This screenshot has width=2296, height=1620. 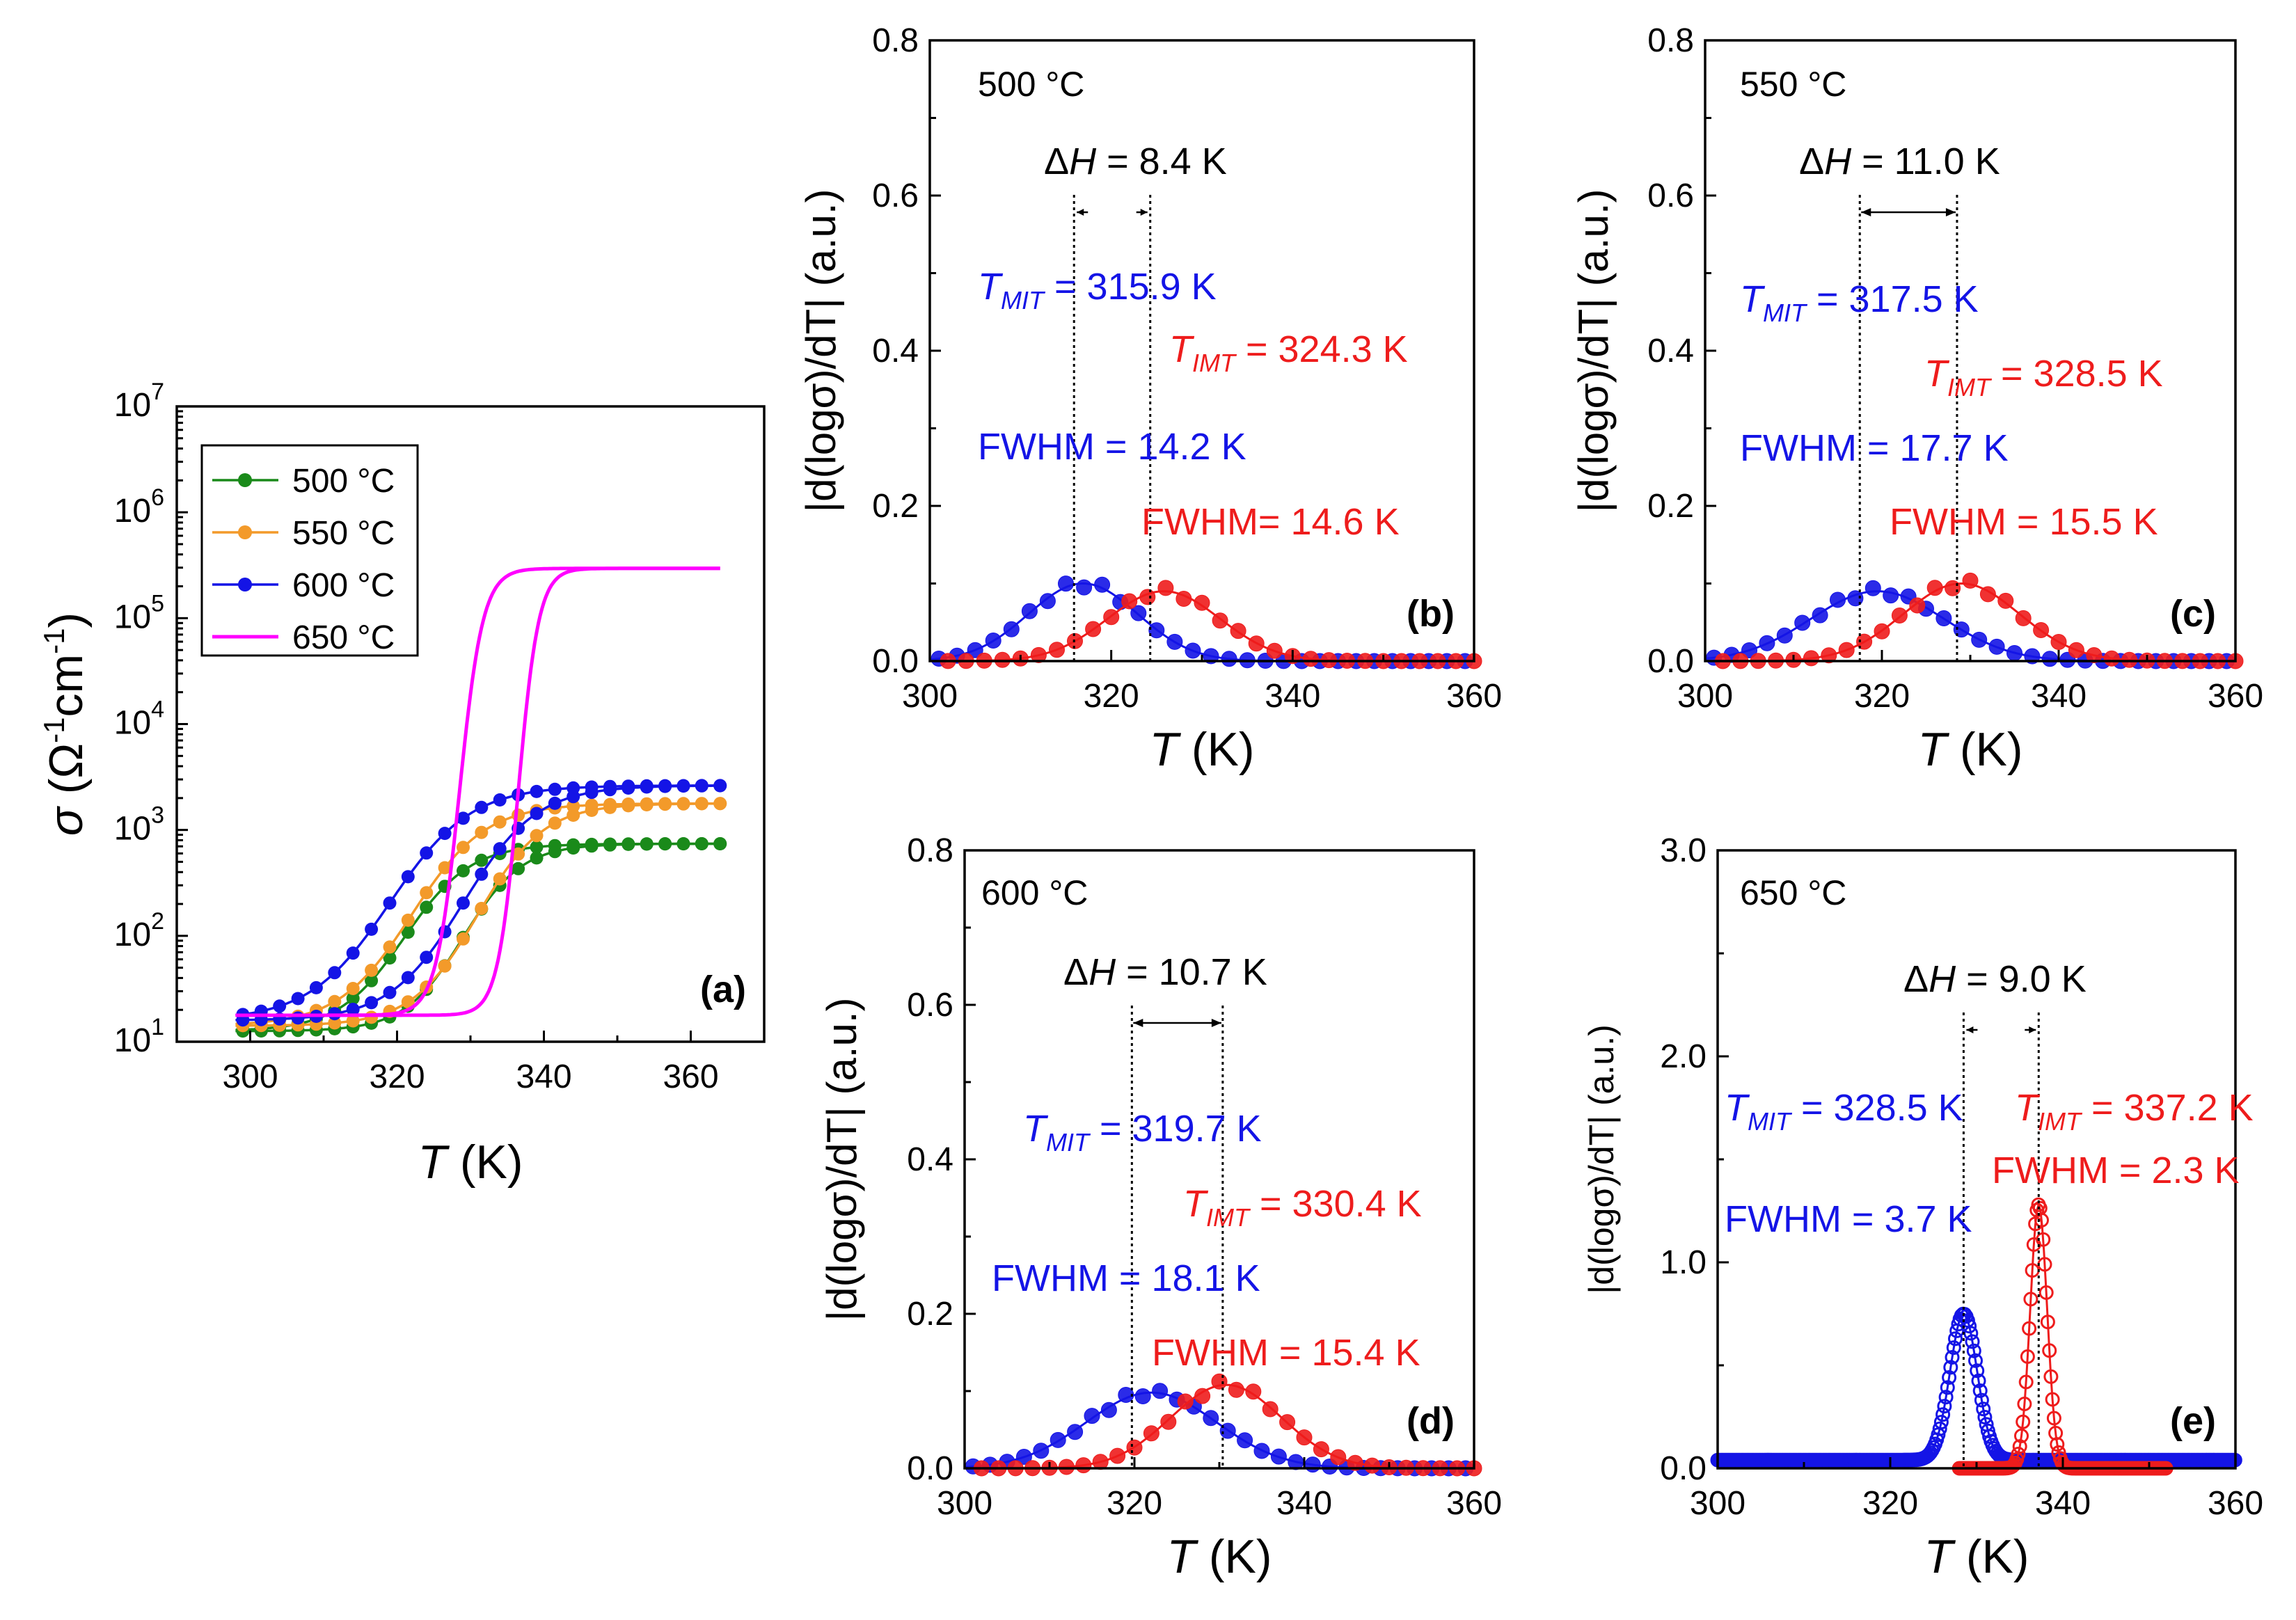 I want to click on fwhm-red-label: FWHM= 14.6 K, so click(x=1270, y=522).